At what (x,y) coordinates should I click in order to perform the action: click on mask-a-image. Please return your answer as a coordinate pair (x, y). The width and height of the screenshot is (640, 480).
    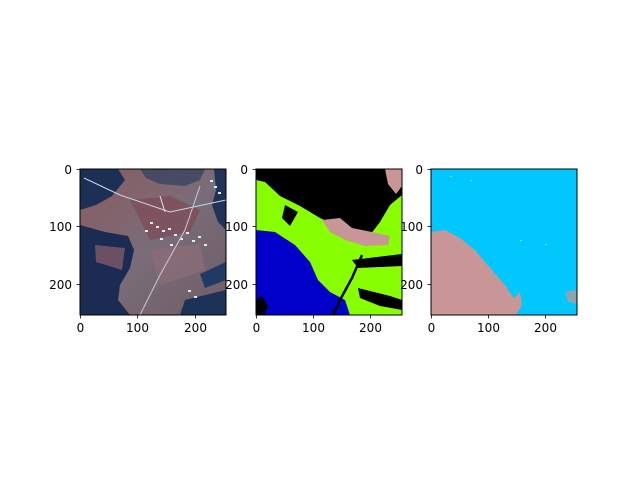
    Looking at the image, I should click on (329, 242).